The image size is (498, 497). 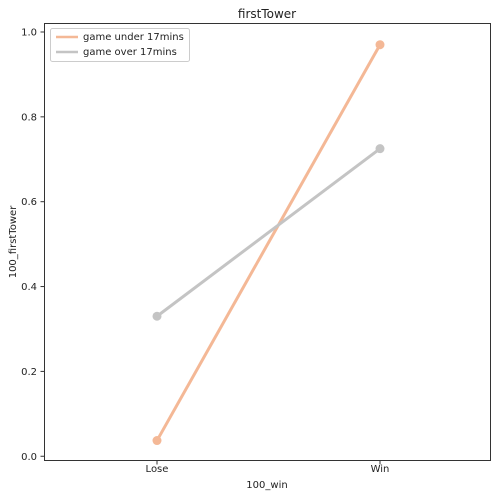 I want to click on y-axis: 0.0 0.2 0.4 0.6 0.8 1.0, so click(x=33, y=245).